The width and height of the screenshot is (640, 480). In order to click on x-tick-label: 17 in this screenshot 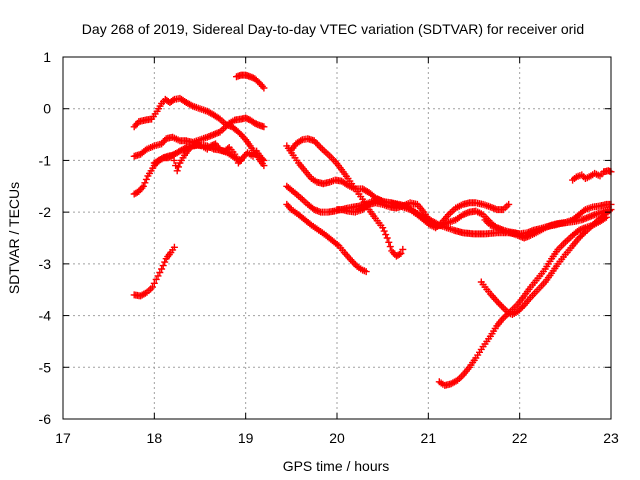, I will do `click(63, 438)`.